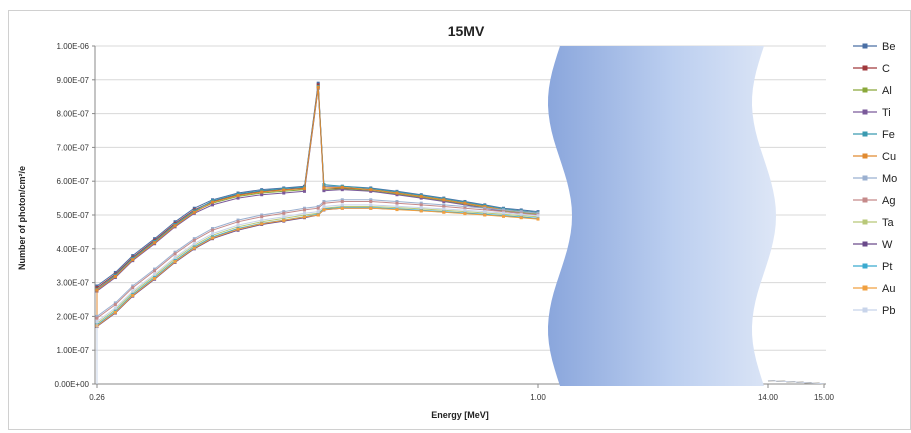 The height and width of the screenshot is (433, 911). What do you see at coordinates (865, 112) in the screenshot?
I see `legend-marker-Ti` at bounding box center [865, 112].